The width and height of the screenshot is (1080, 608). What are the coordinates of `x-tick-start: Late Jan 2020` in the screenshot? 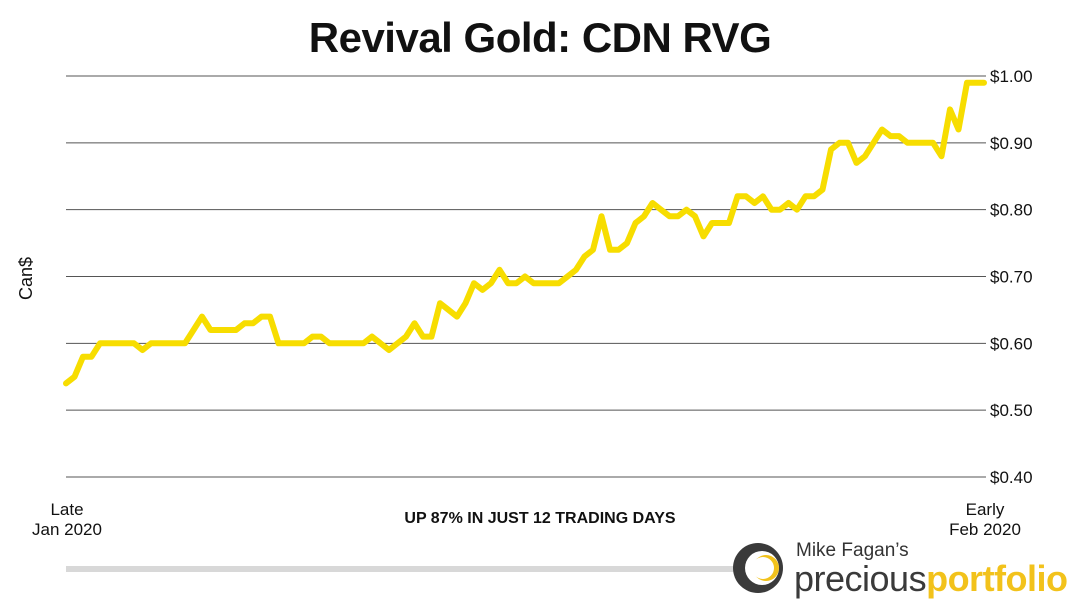 It's located at (67, 519).